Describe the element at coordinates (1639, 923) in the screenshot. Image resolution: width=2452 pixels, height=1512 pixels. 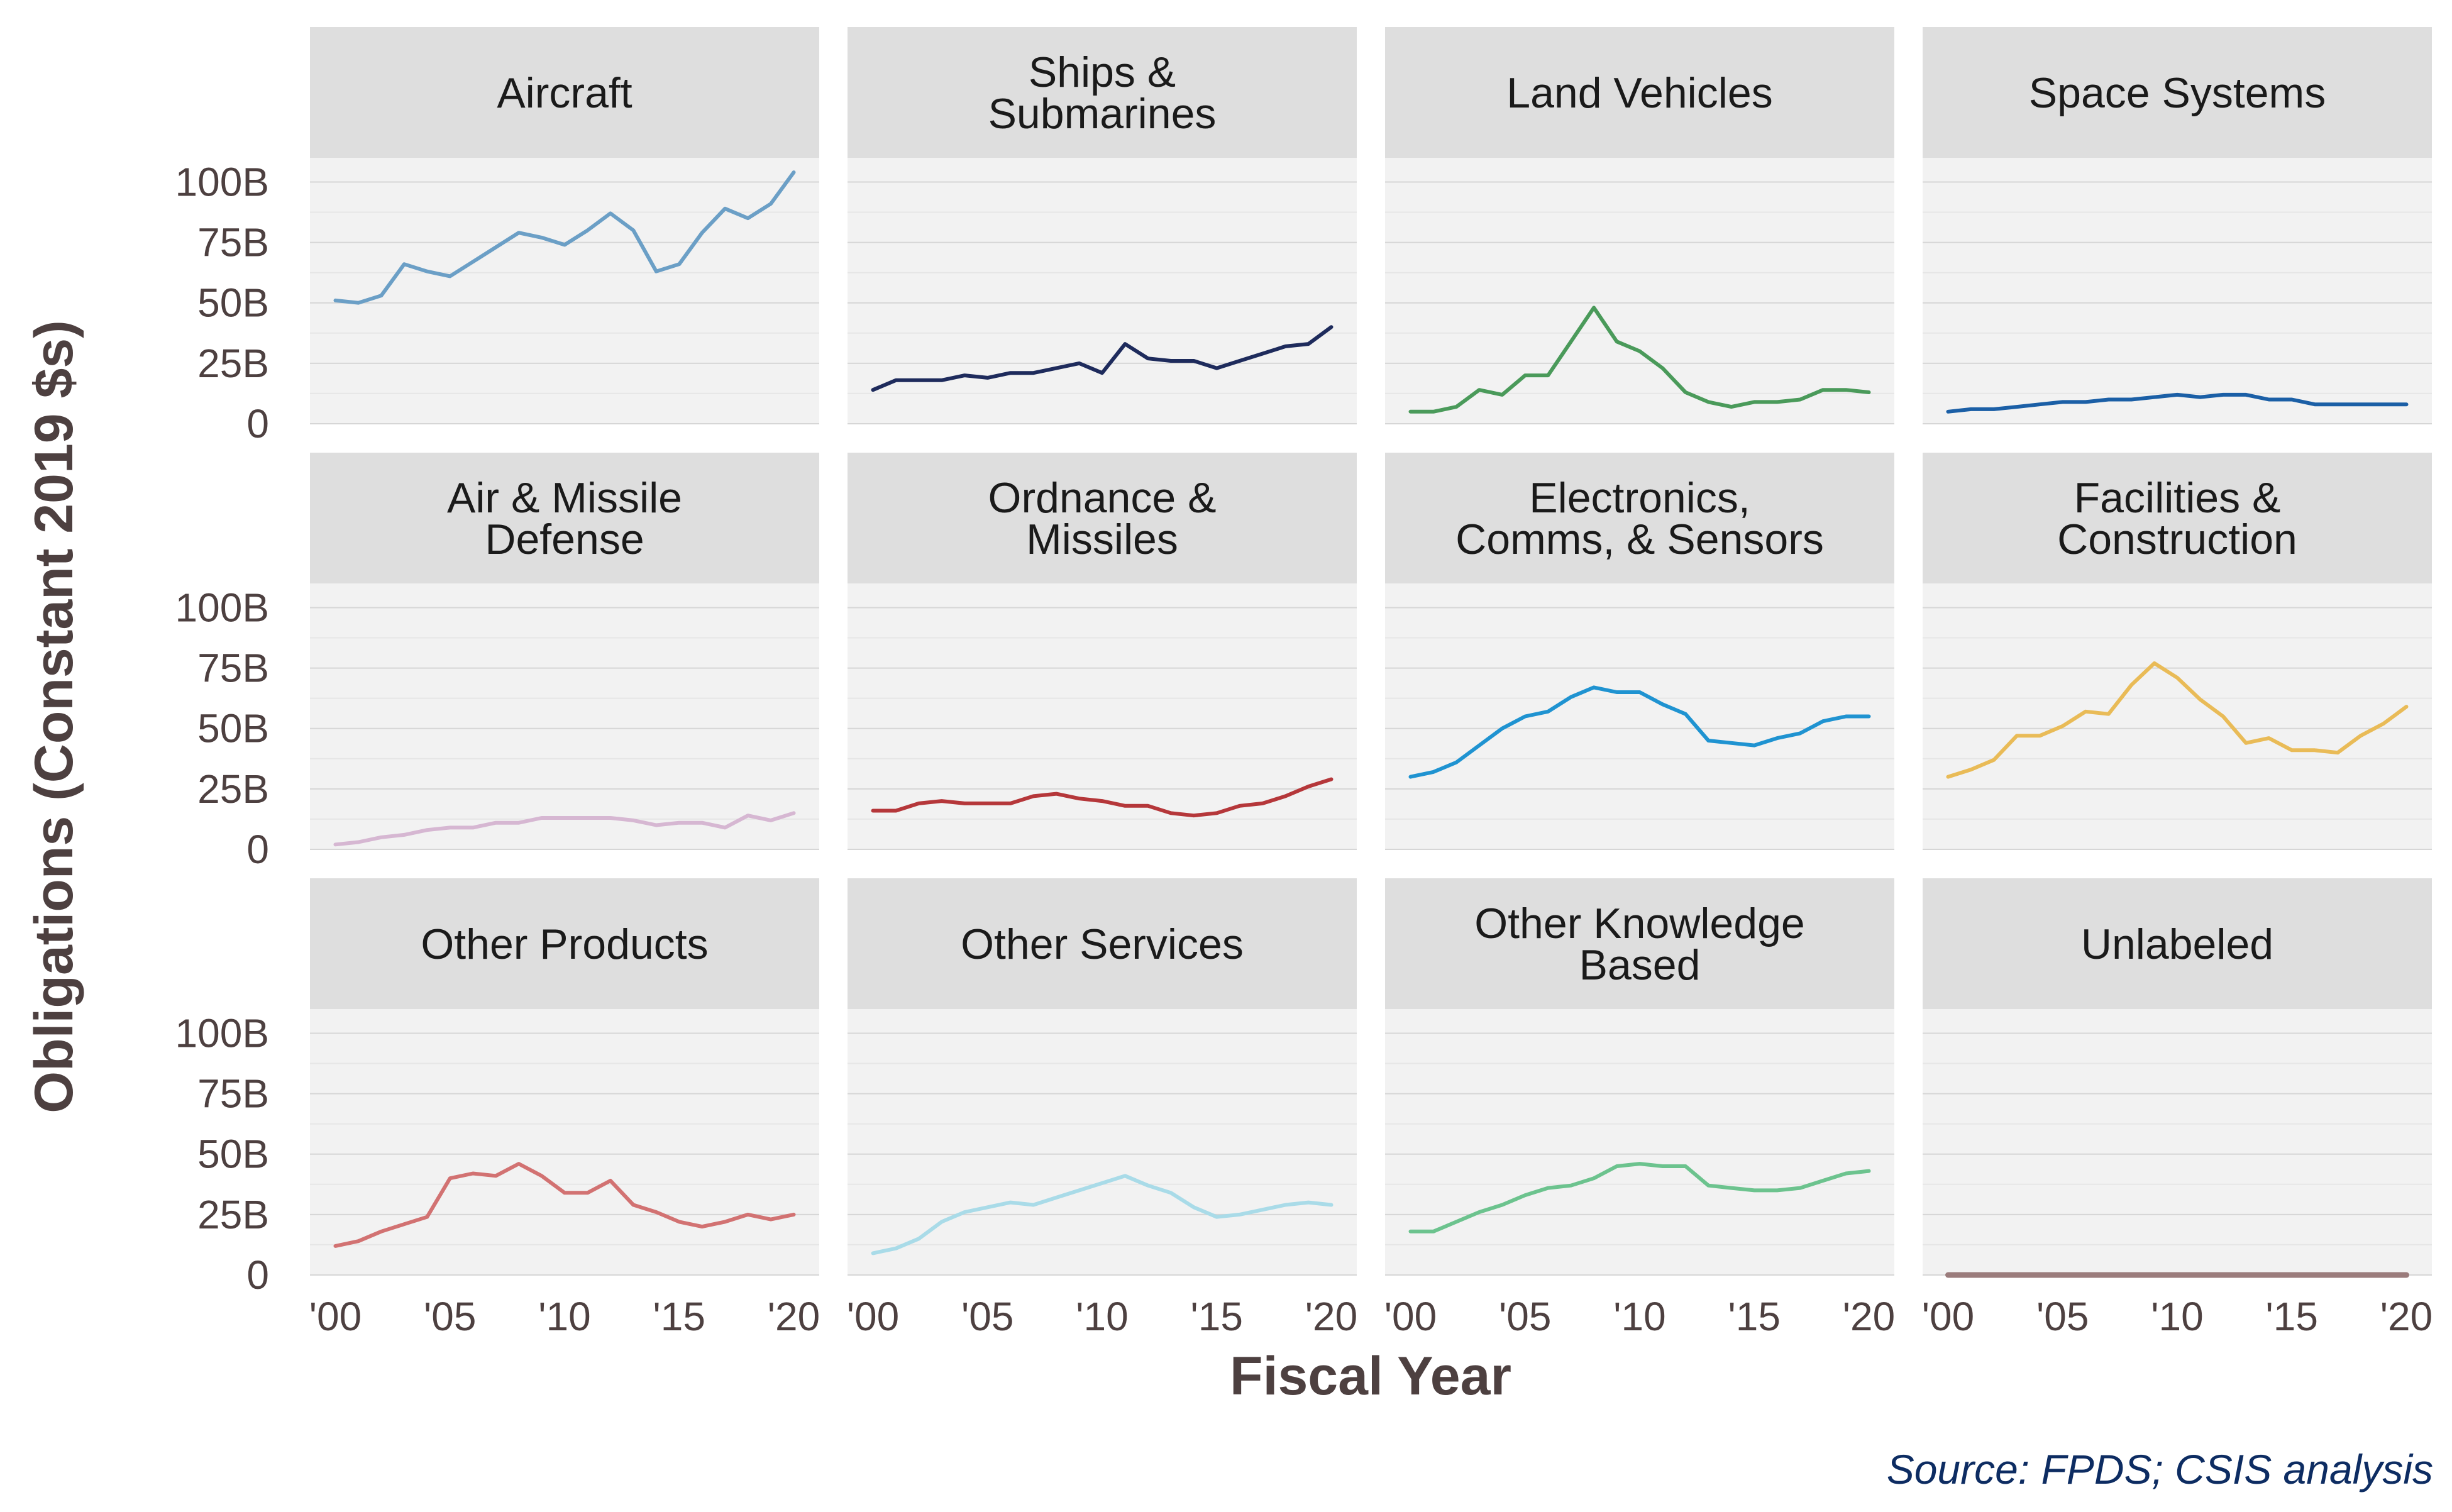
I see `panel-title: Other Knowledge` at that location.